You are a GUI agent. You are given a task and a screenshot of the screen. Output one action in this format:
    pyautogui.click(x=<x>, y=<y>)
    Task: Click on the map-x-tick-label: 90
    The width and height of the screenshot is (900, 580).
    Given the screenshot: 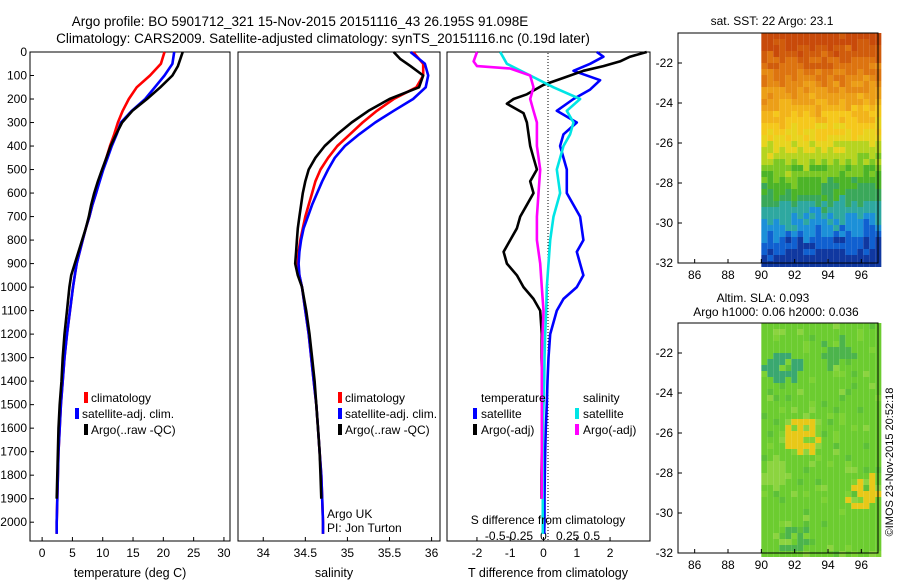 What is the action you would take?
    pyautogui.click(x=762, y=565)
    